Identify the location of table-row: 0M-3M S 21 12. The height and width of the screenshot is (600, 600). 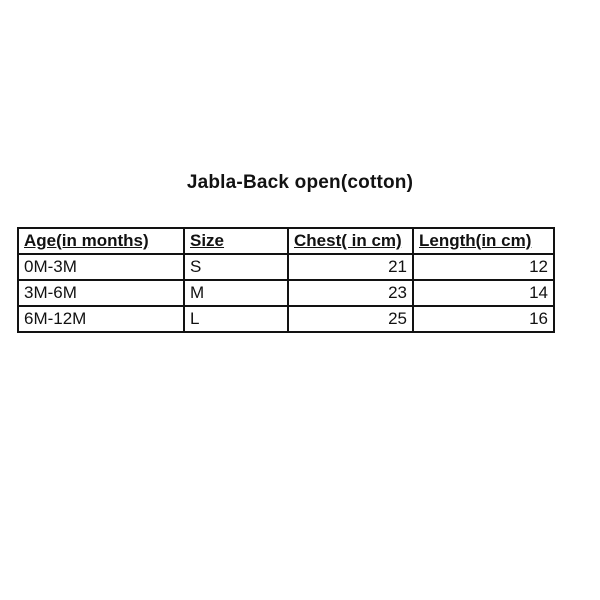
(286, 267).